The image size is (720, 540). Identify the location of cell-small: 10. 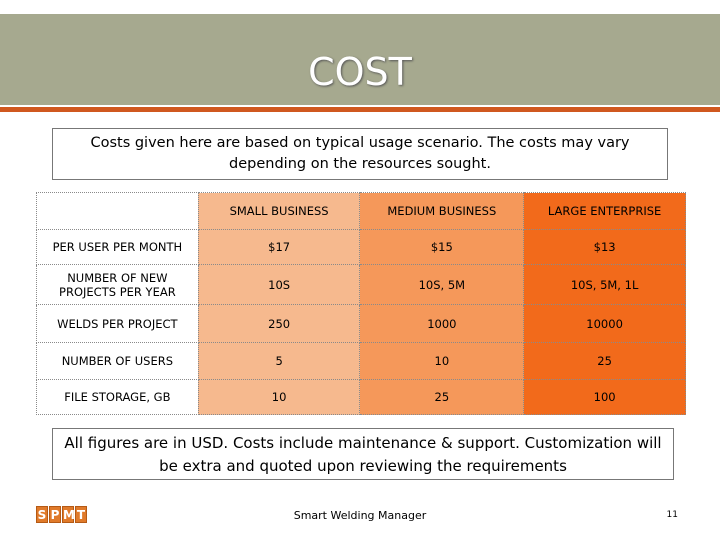
(279, 397).